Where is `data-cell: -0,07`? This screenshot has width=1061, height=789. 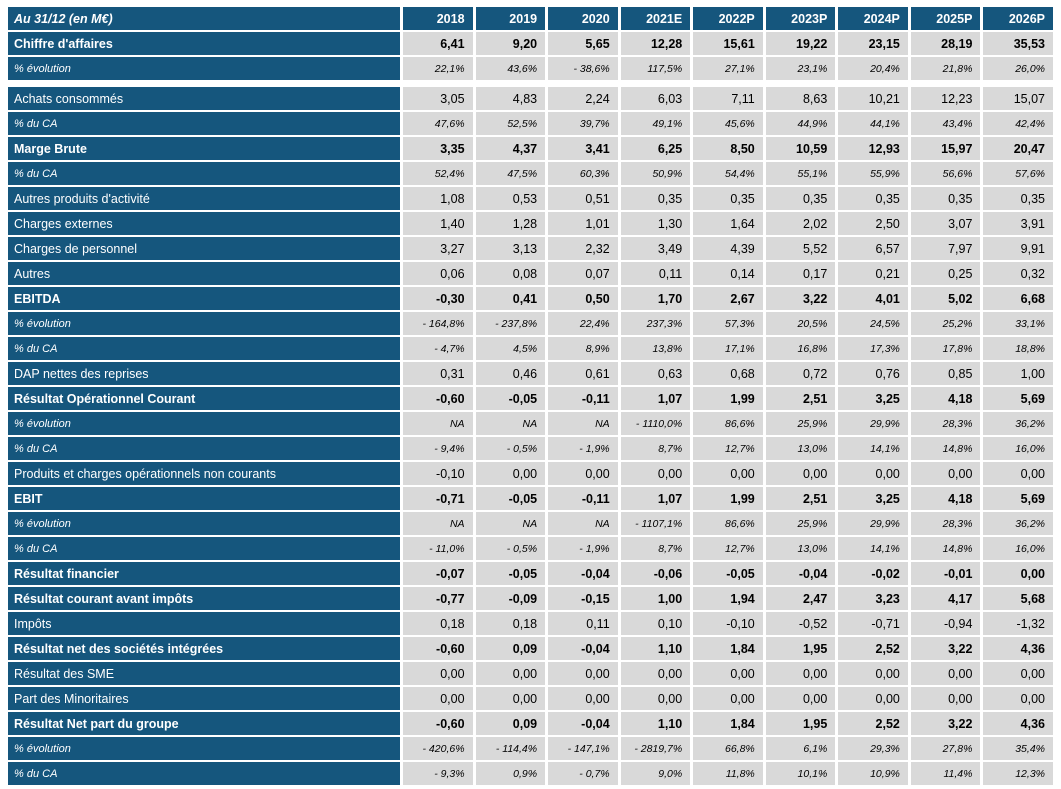 data-cell: -0,07 is located at coordinates (438, 573).